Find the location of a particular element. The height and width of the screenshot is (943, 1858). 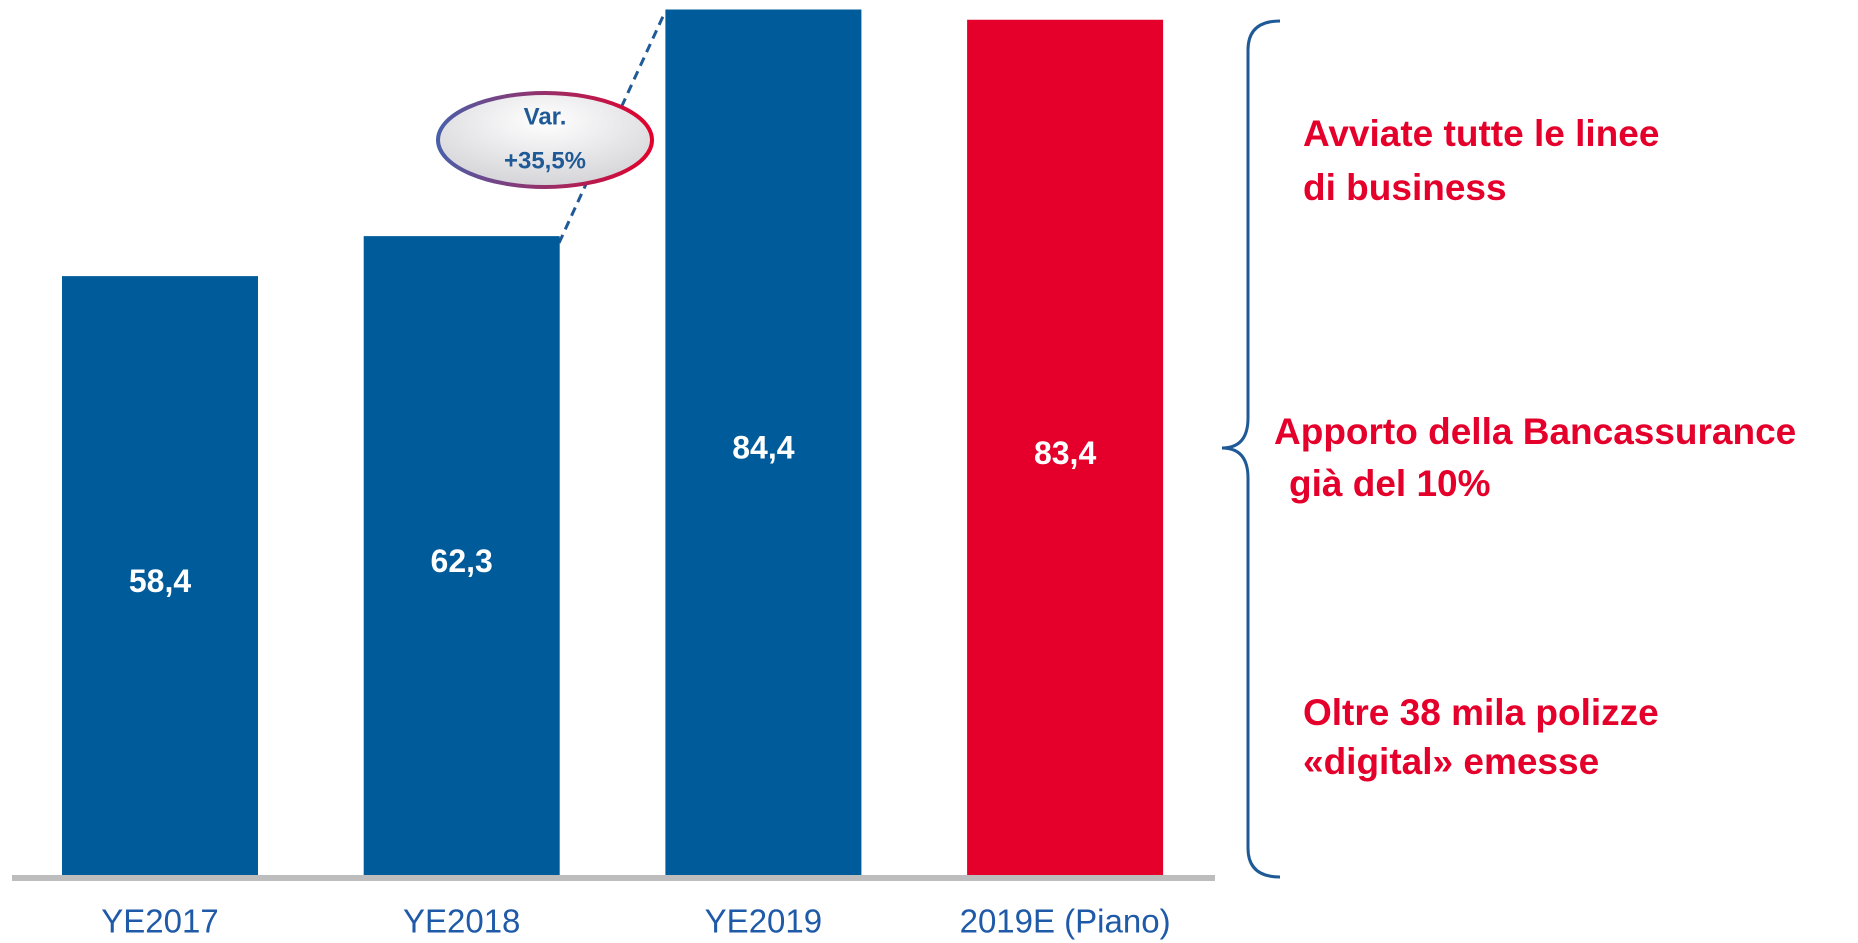

change-label: Var. is located at coordinates (545, 116).